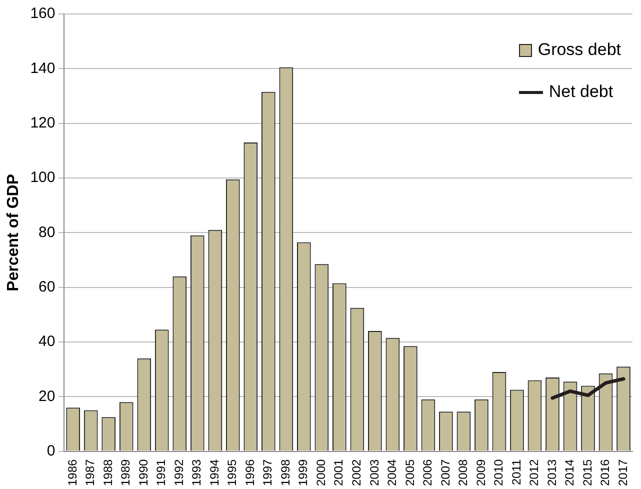  Describe the element at coordinates (43, 13) in the screenshot. I see `y-tick-label: 160` at that location.